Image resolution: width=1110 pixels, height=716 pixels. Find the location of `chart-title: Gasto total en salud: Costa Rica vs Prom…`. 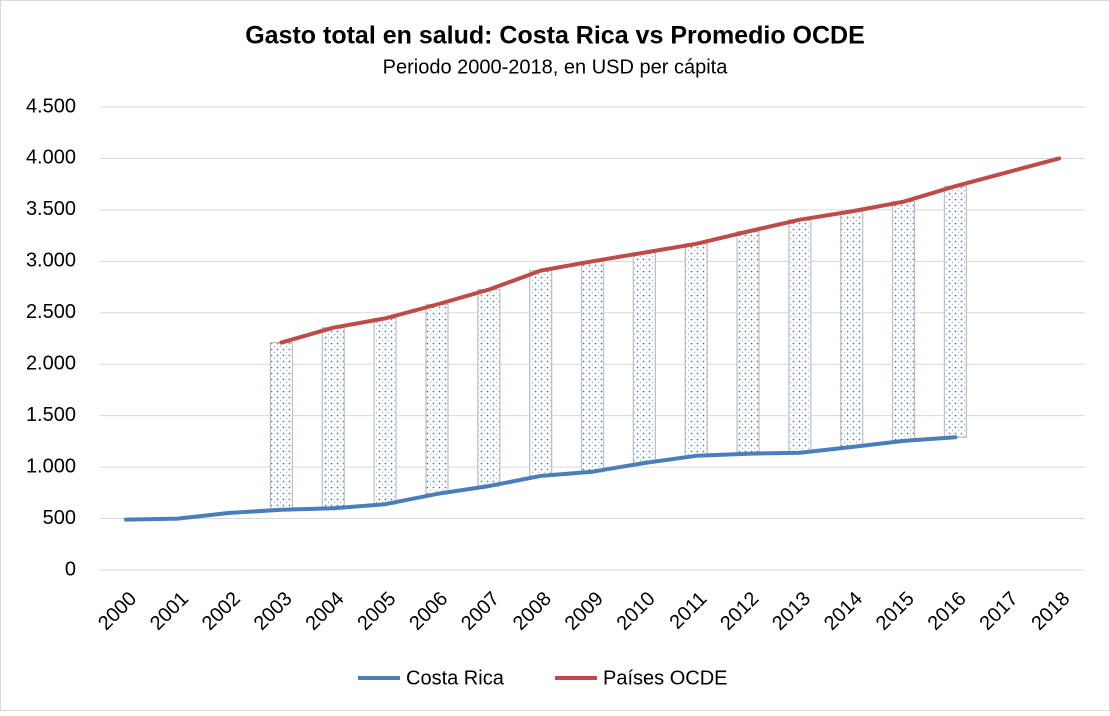

chart-title: Gasto total en salud: Costa Rica vs Prom… is located at coordinates (555, 36).